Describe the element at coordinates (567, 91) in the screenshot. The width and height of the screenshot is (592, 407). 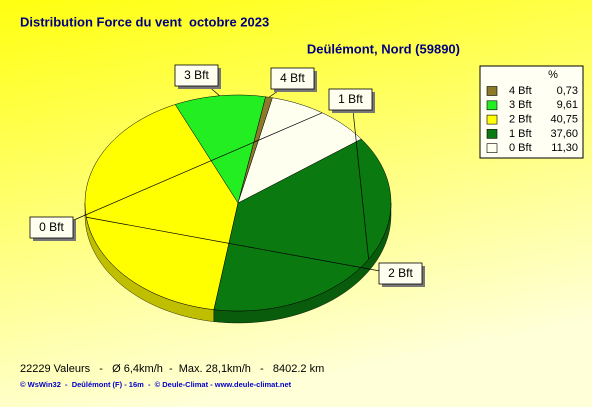
I see `legend-value: 0,73` at that location.